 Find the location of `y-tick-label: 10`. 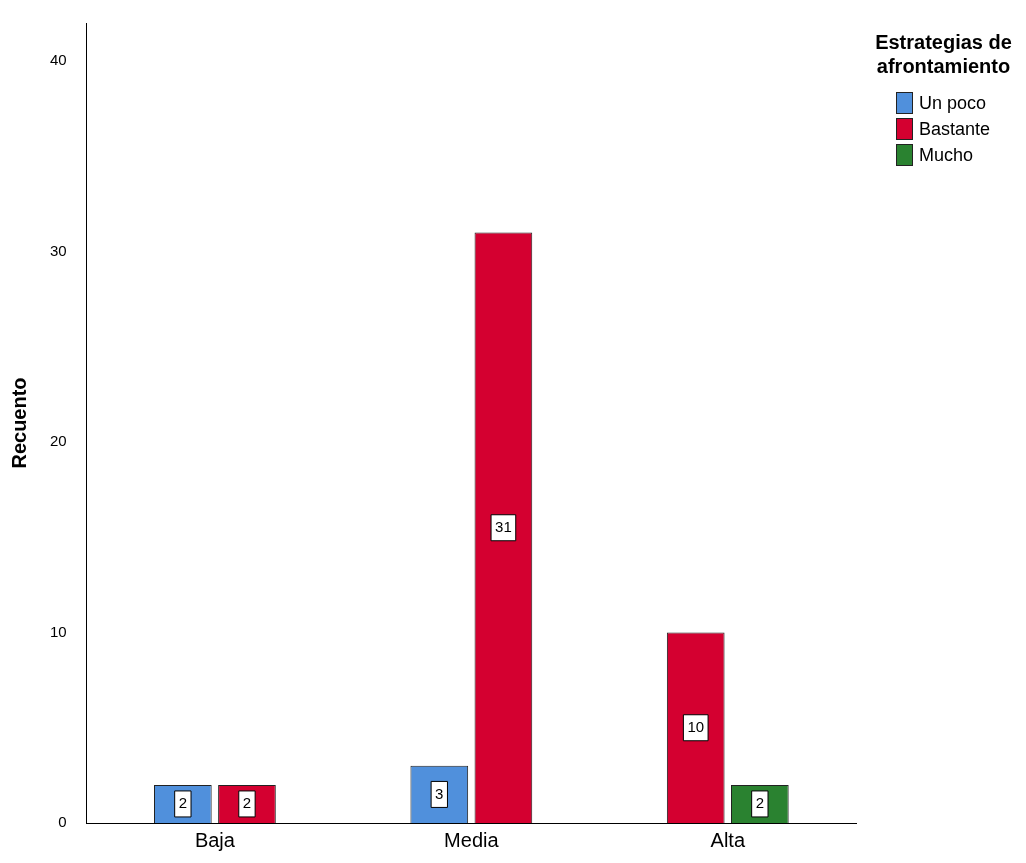

y-tick-label: 10 is located at coordinates (58, 631).